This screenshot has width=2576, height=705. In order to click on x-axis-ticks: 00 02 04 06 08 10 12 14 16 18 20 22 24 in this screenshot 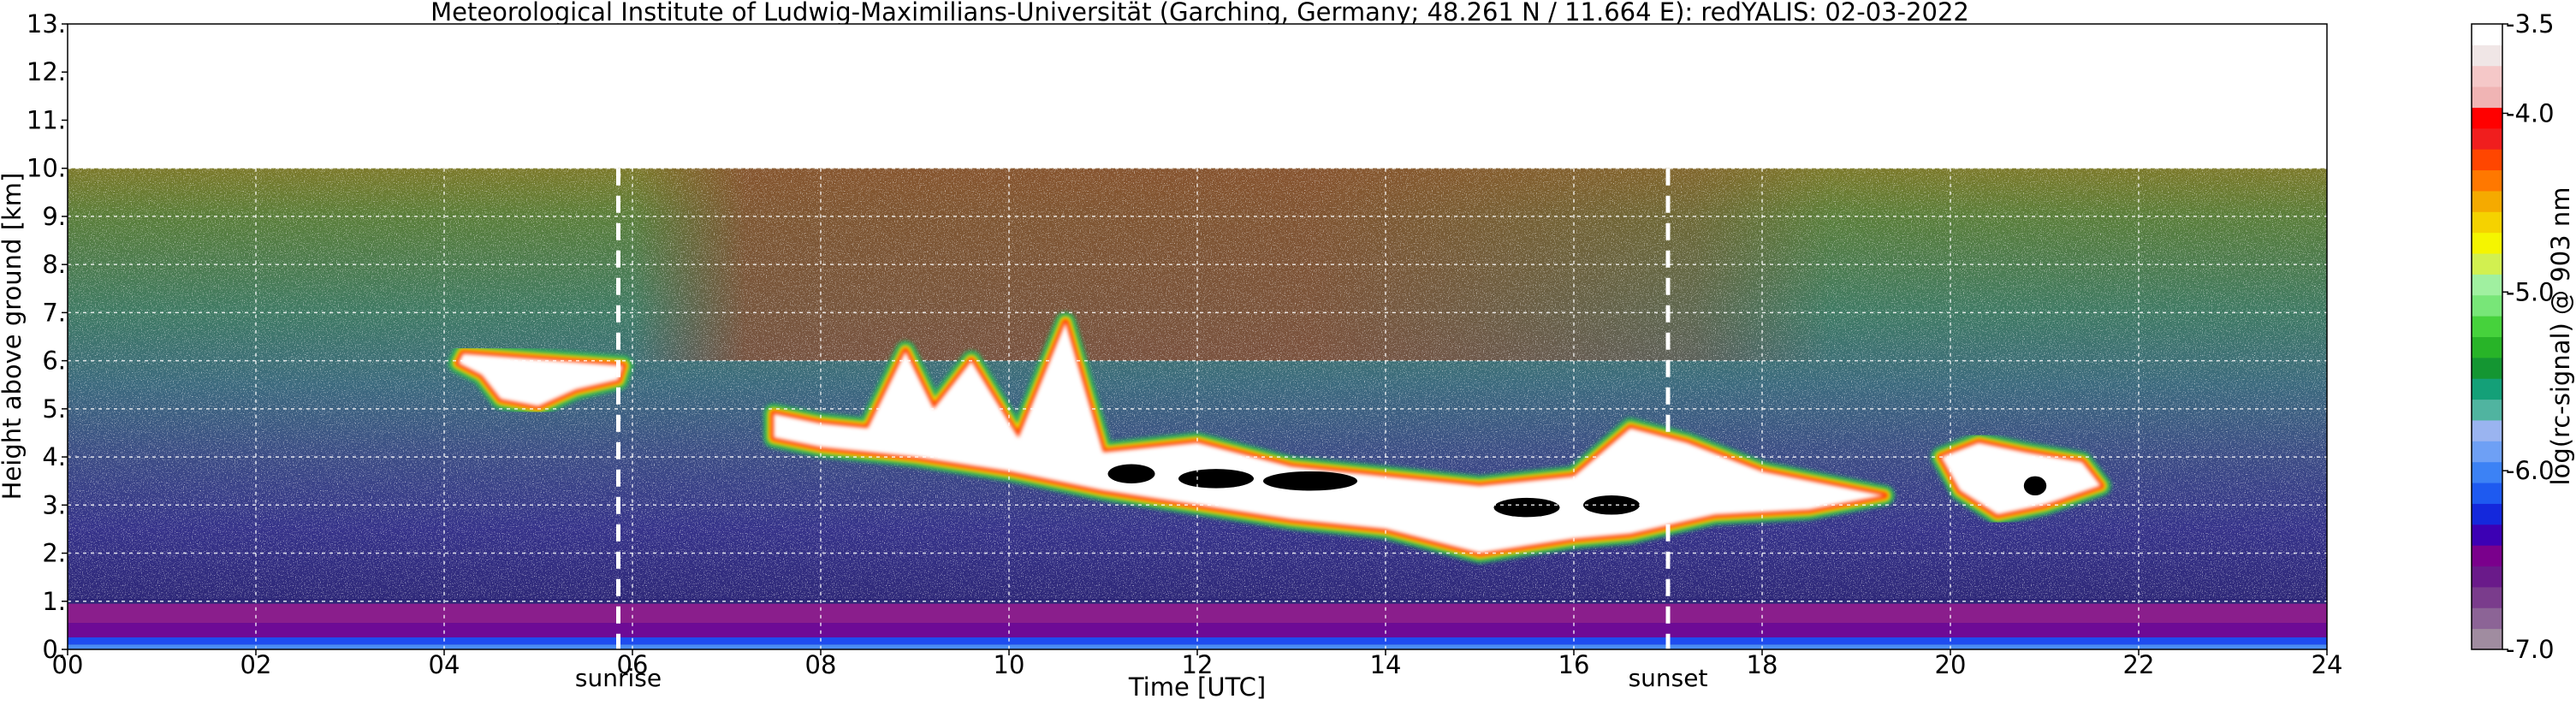, I will do `click(1197, 664)`.